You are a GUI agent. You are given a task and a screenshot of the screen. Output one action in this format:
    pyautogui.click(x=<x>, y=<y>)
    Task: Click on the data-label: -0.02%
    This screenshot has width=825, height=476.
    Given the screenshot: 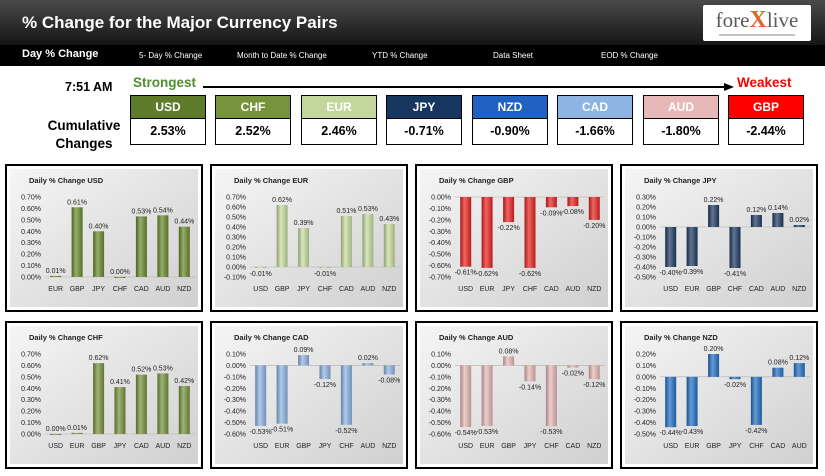 What is the action you would take?
    pyautogui.click(x=573, y=374)
    